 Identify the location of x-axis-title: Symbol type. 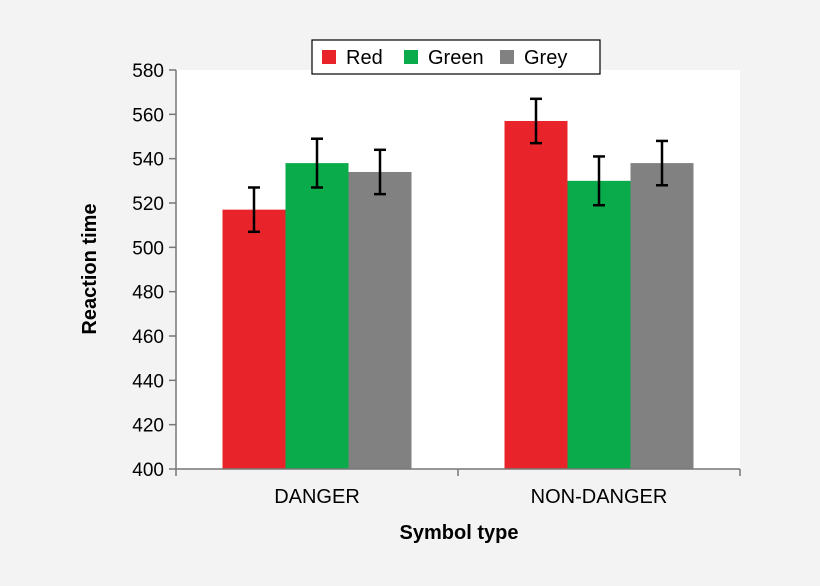
(459, 533).